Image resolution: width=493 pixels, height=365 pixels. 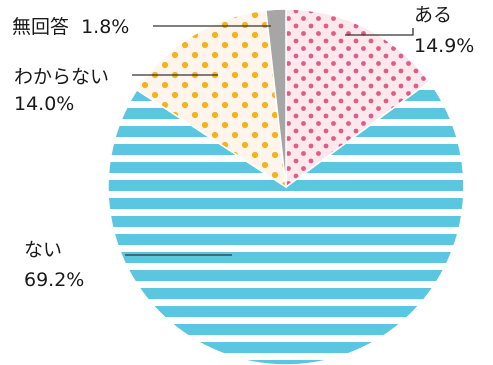 What do you see at coordinates (61, 77) in the screenshot?
I see `label-wakaranai: わからない` at bounding box center [61, 77].